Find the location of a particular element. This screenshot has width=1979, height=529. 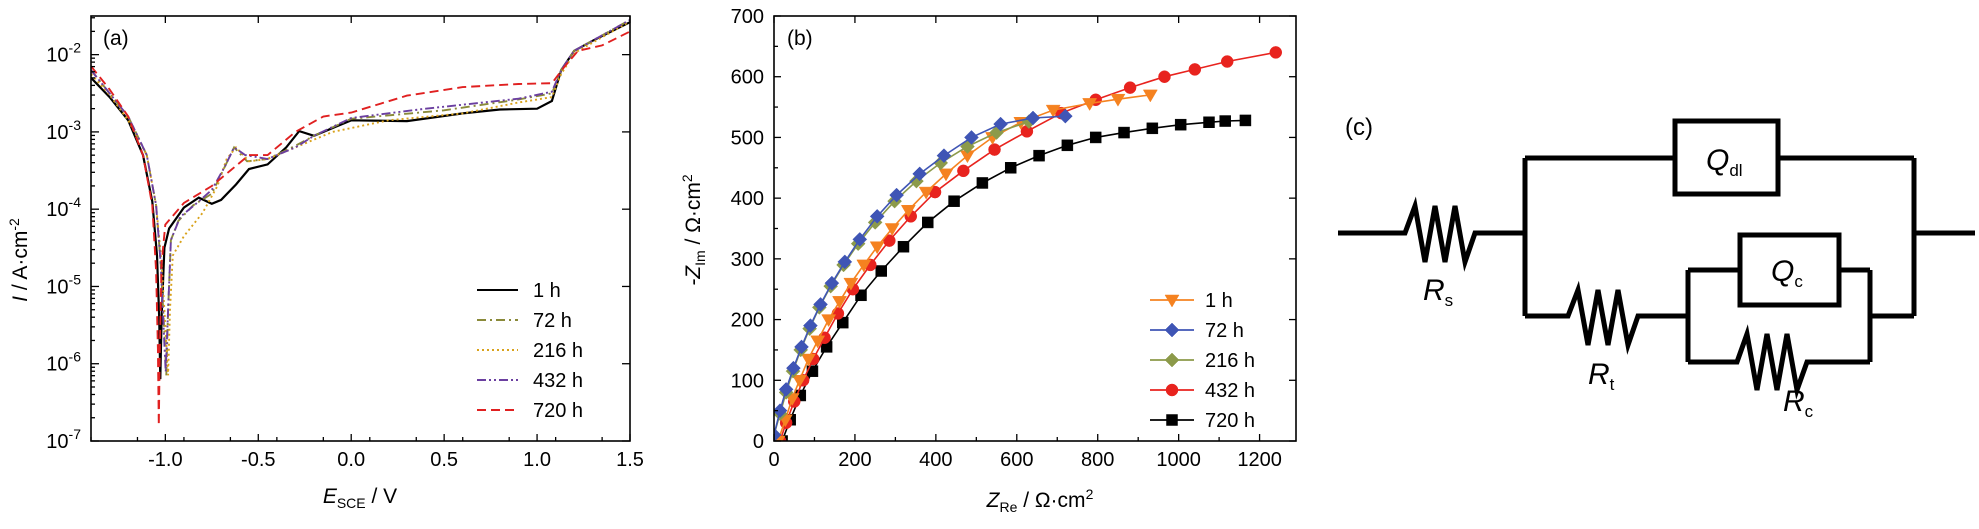

chart-a-legend-label: 1 h is located at coordinates (547, 291).